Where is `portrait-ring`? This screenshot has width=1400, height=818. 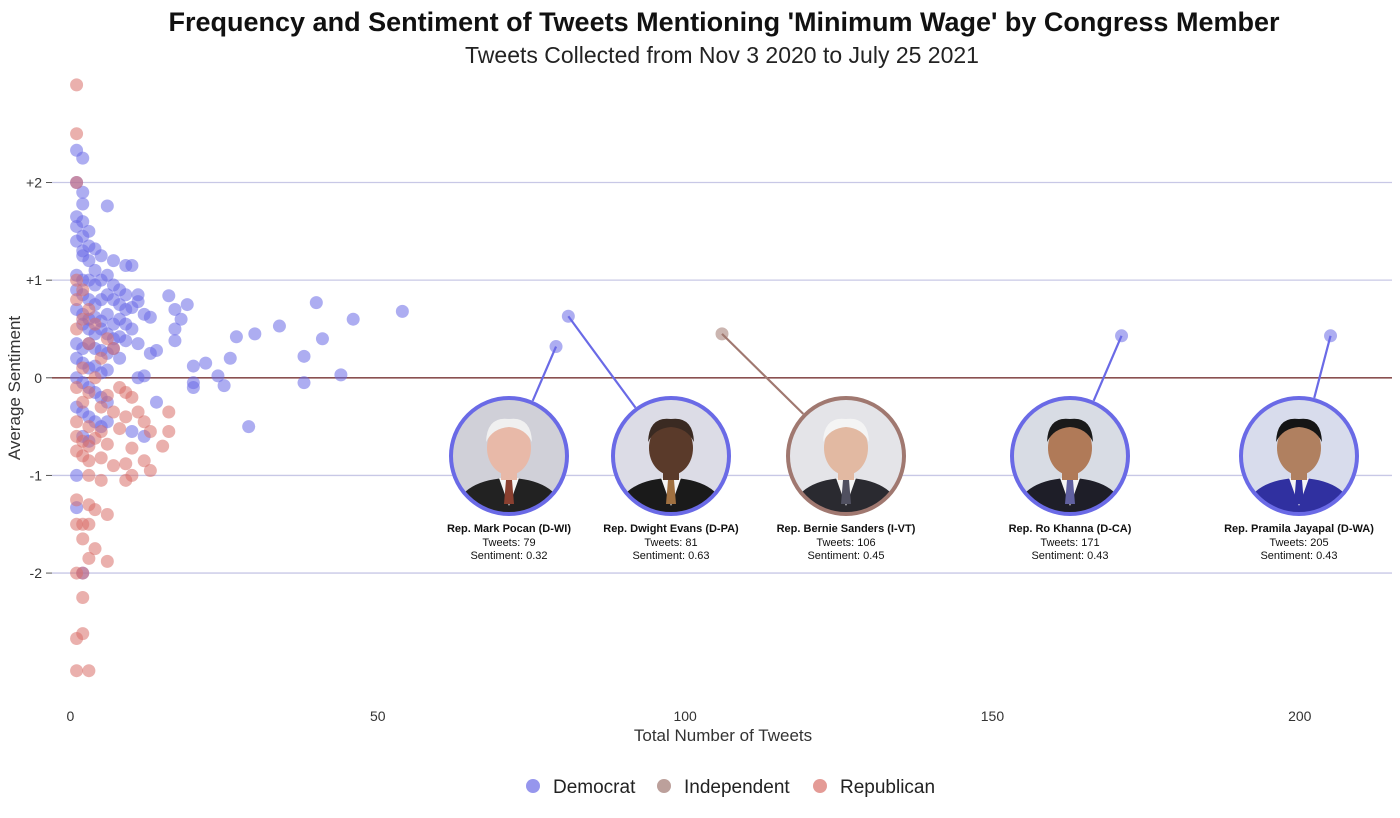
portrait-ring is located at coordinates (1299, 456).